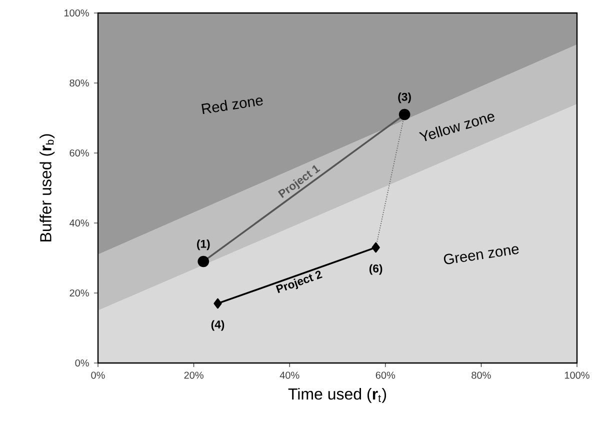 The height and width of the screenshot is (438, 607). What do you see at coordinates (481, 375) in the screenshot?
I see `x-tick-label: 80%` at bounding box center [481, 375].